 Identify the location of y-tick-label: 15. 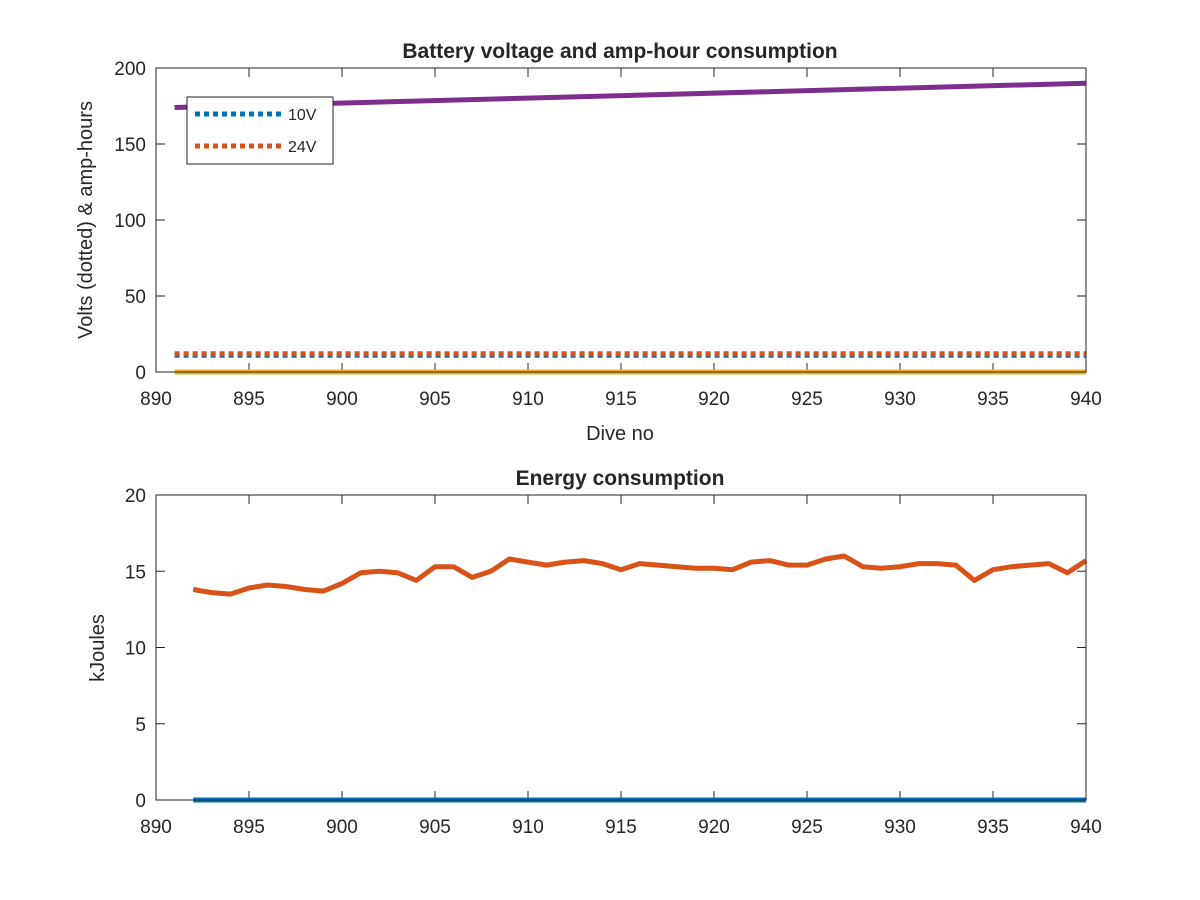
(135, 572).